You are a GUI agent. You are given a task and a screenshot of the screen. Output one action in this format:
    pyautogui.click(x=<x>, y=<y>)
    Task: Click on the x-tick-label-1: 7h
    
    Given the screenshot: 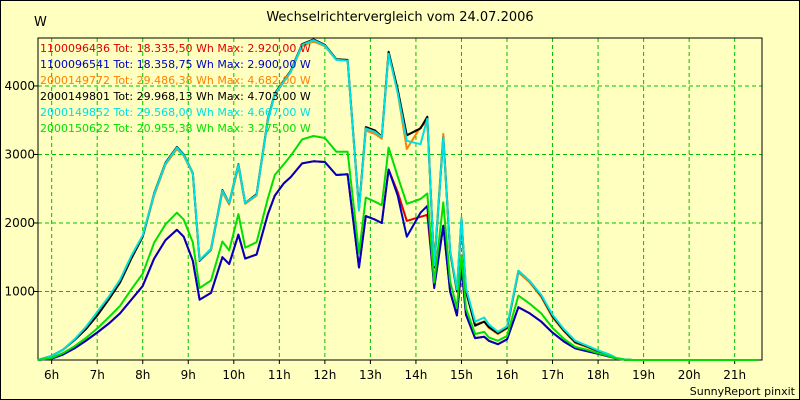 What is the action you would take?
    pyautogui.click(x=97, y=375)
    